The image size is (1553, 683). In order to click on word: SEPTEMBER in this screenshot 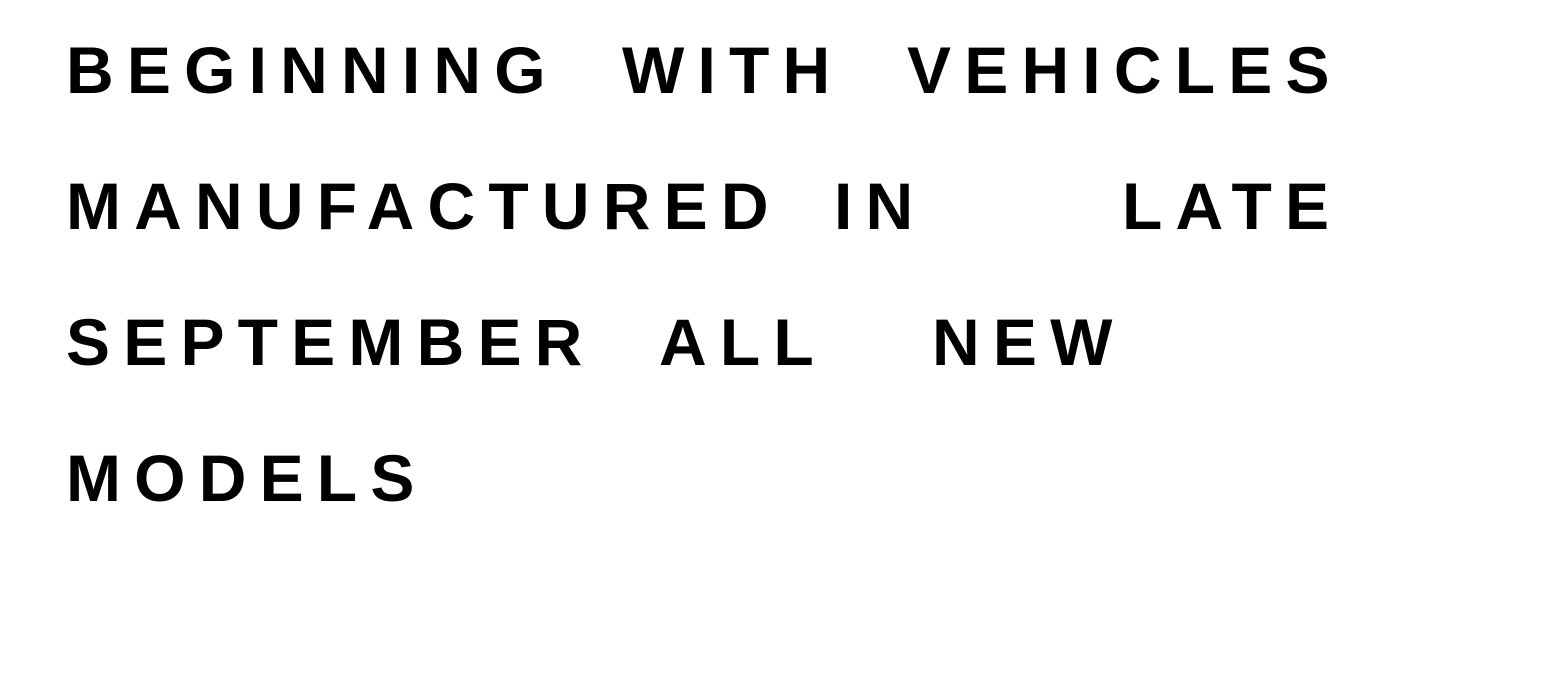, I will do `click(331, 342)`.